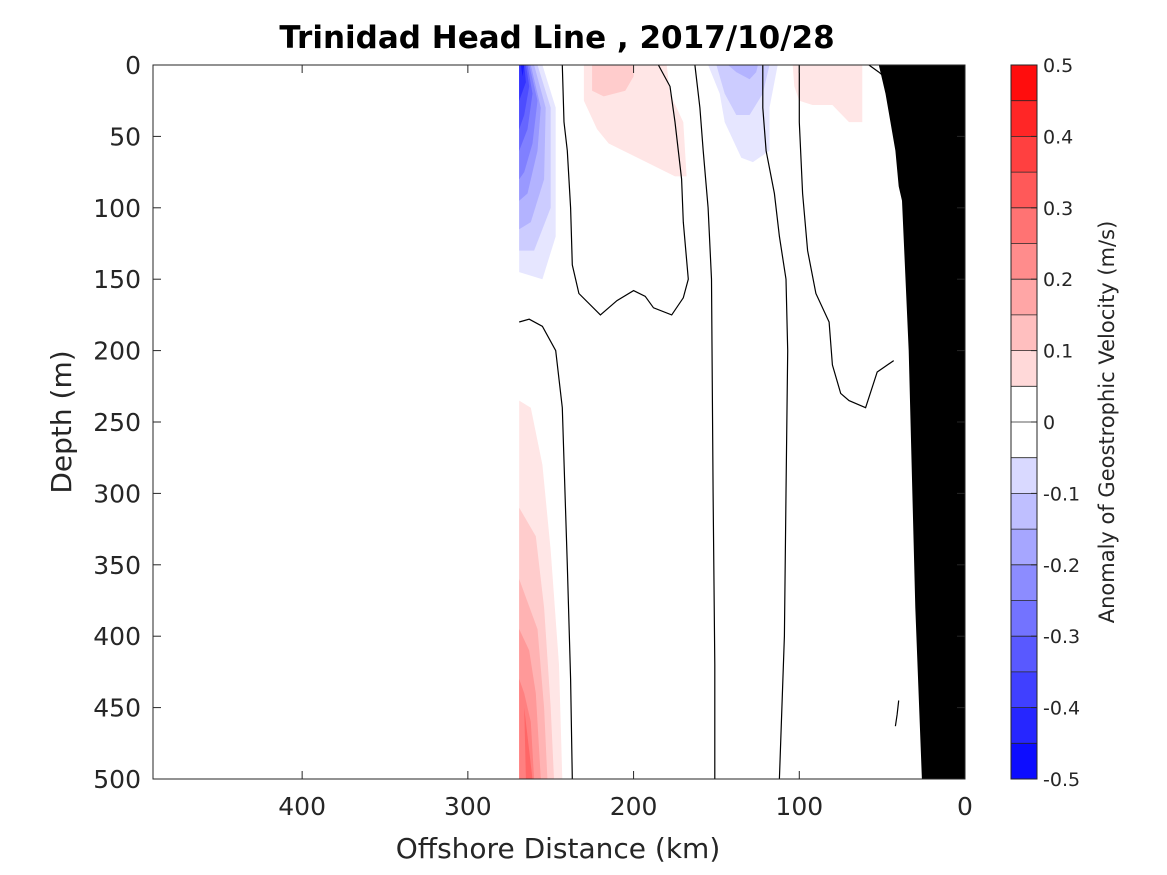  What do you see at coordinates (117, 779) in the screenshot?
I see `y-tick-label: 500` at bounding box center [117, 779].